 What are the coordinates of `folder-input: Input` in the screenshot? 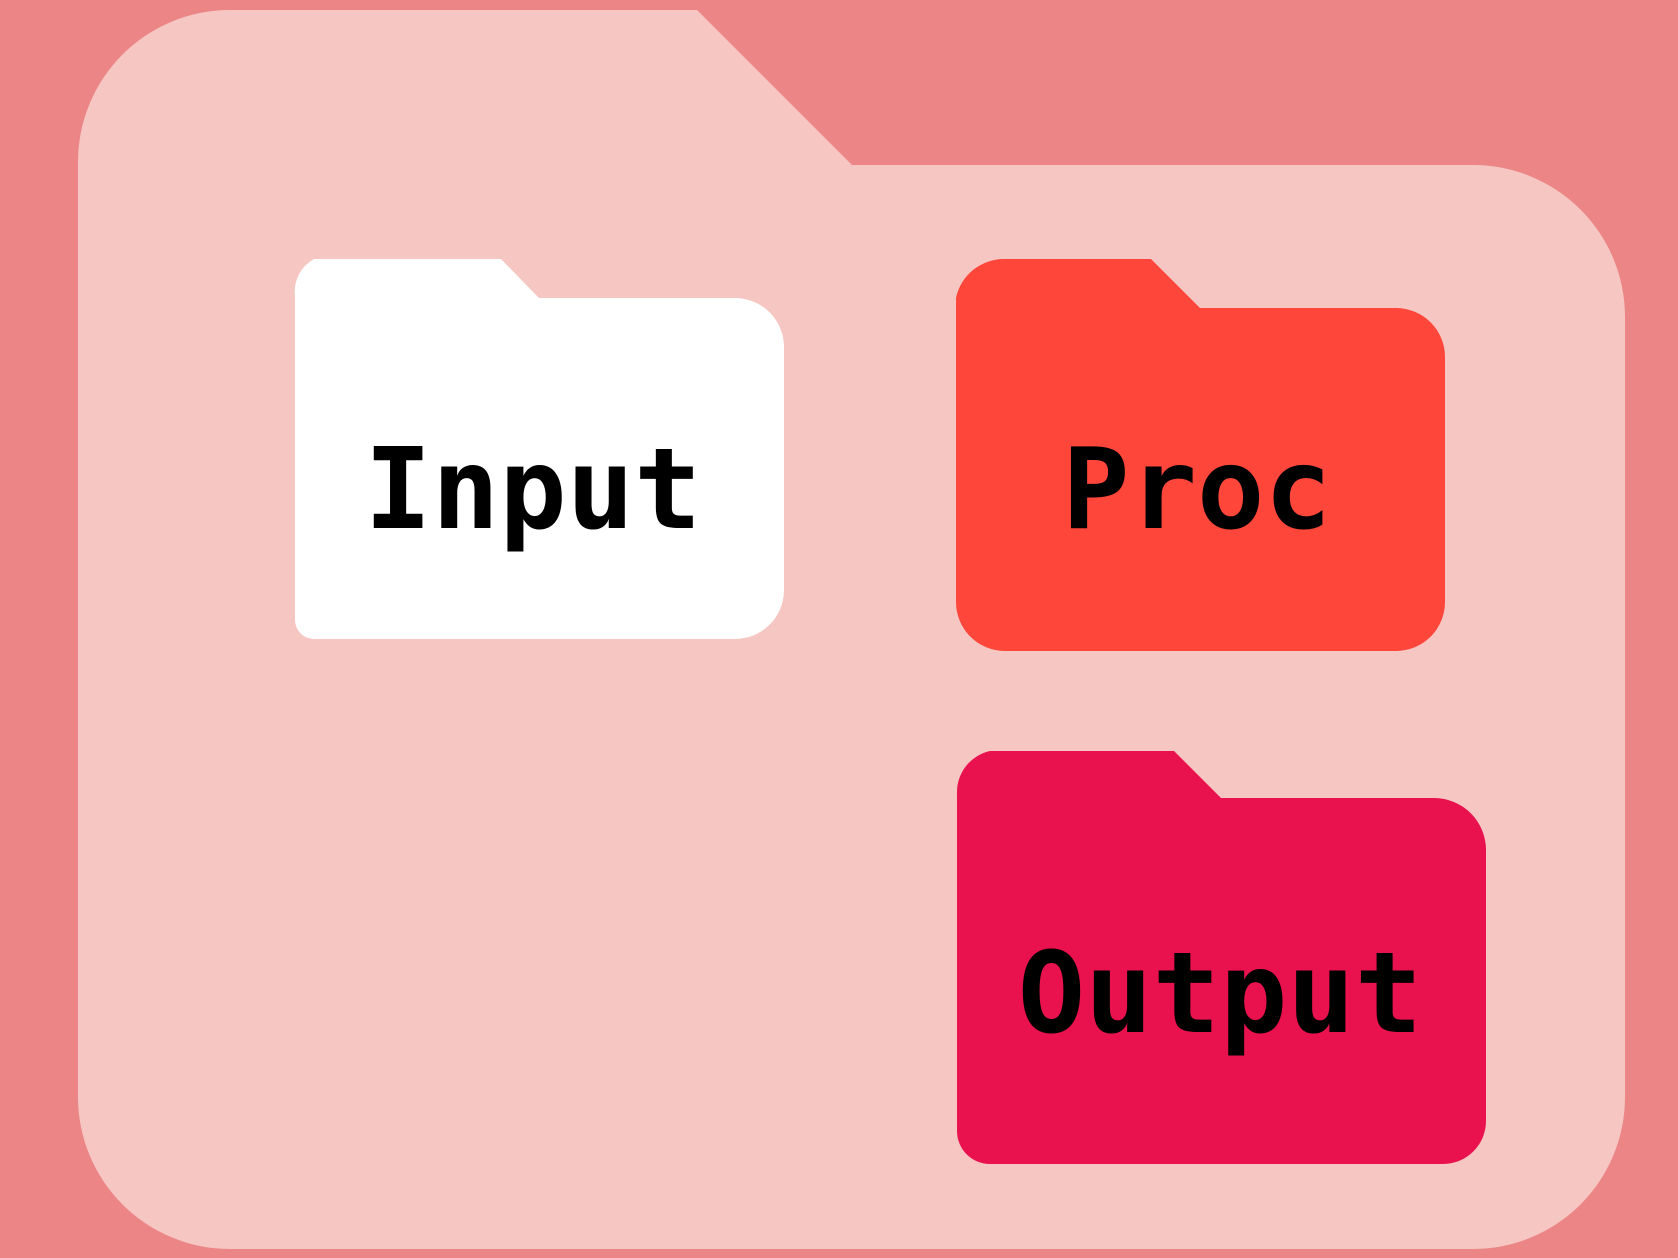 It's located at (539, 449).